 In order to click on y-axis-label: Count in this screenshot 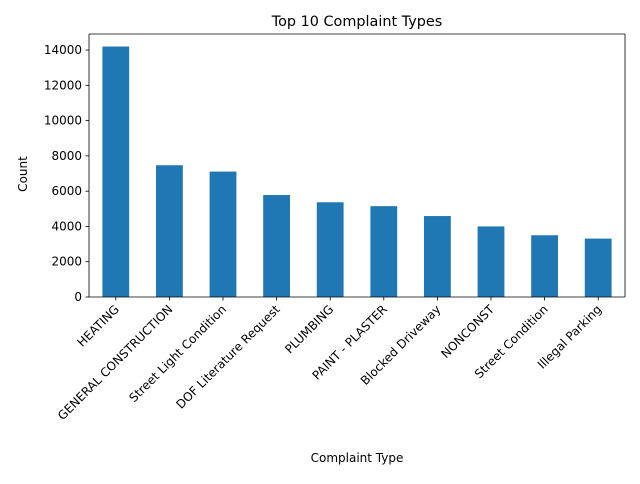, I will do `click(23, 174)`.